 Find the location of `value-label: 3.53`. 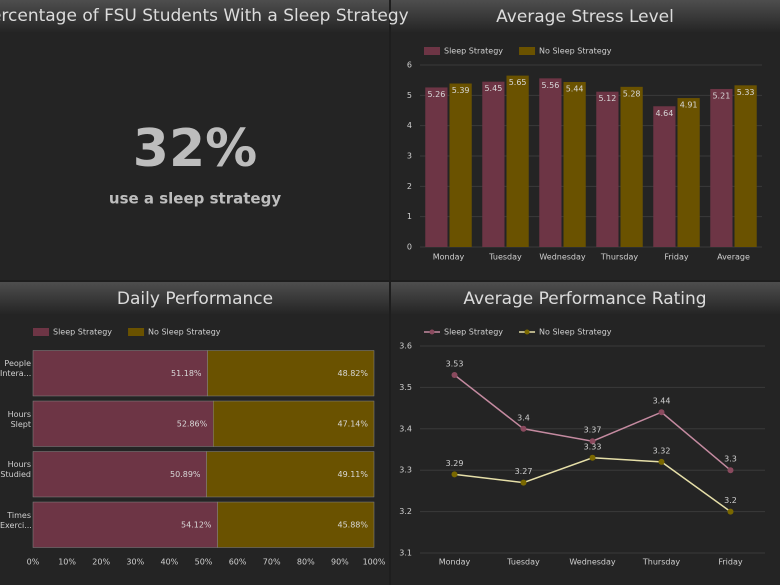

value-label: 3.53 is located at coordinates (455, 363).